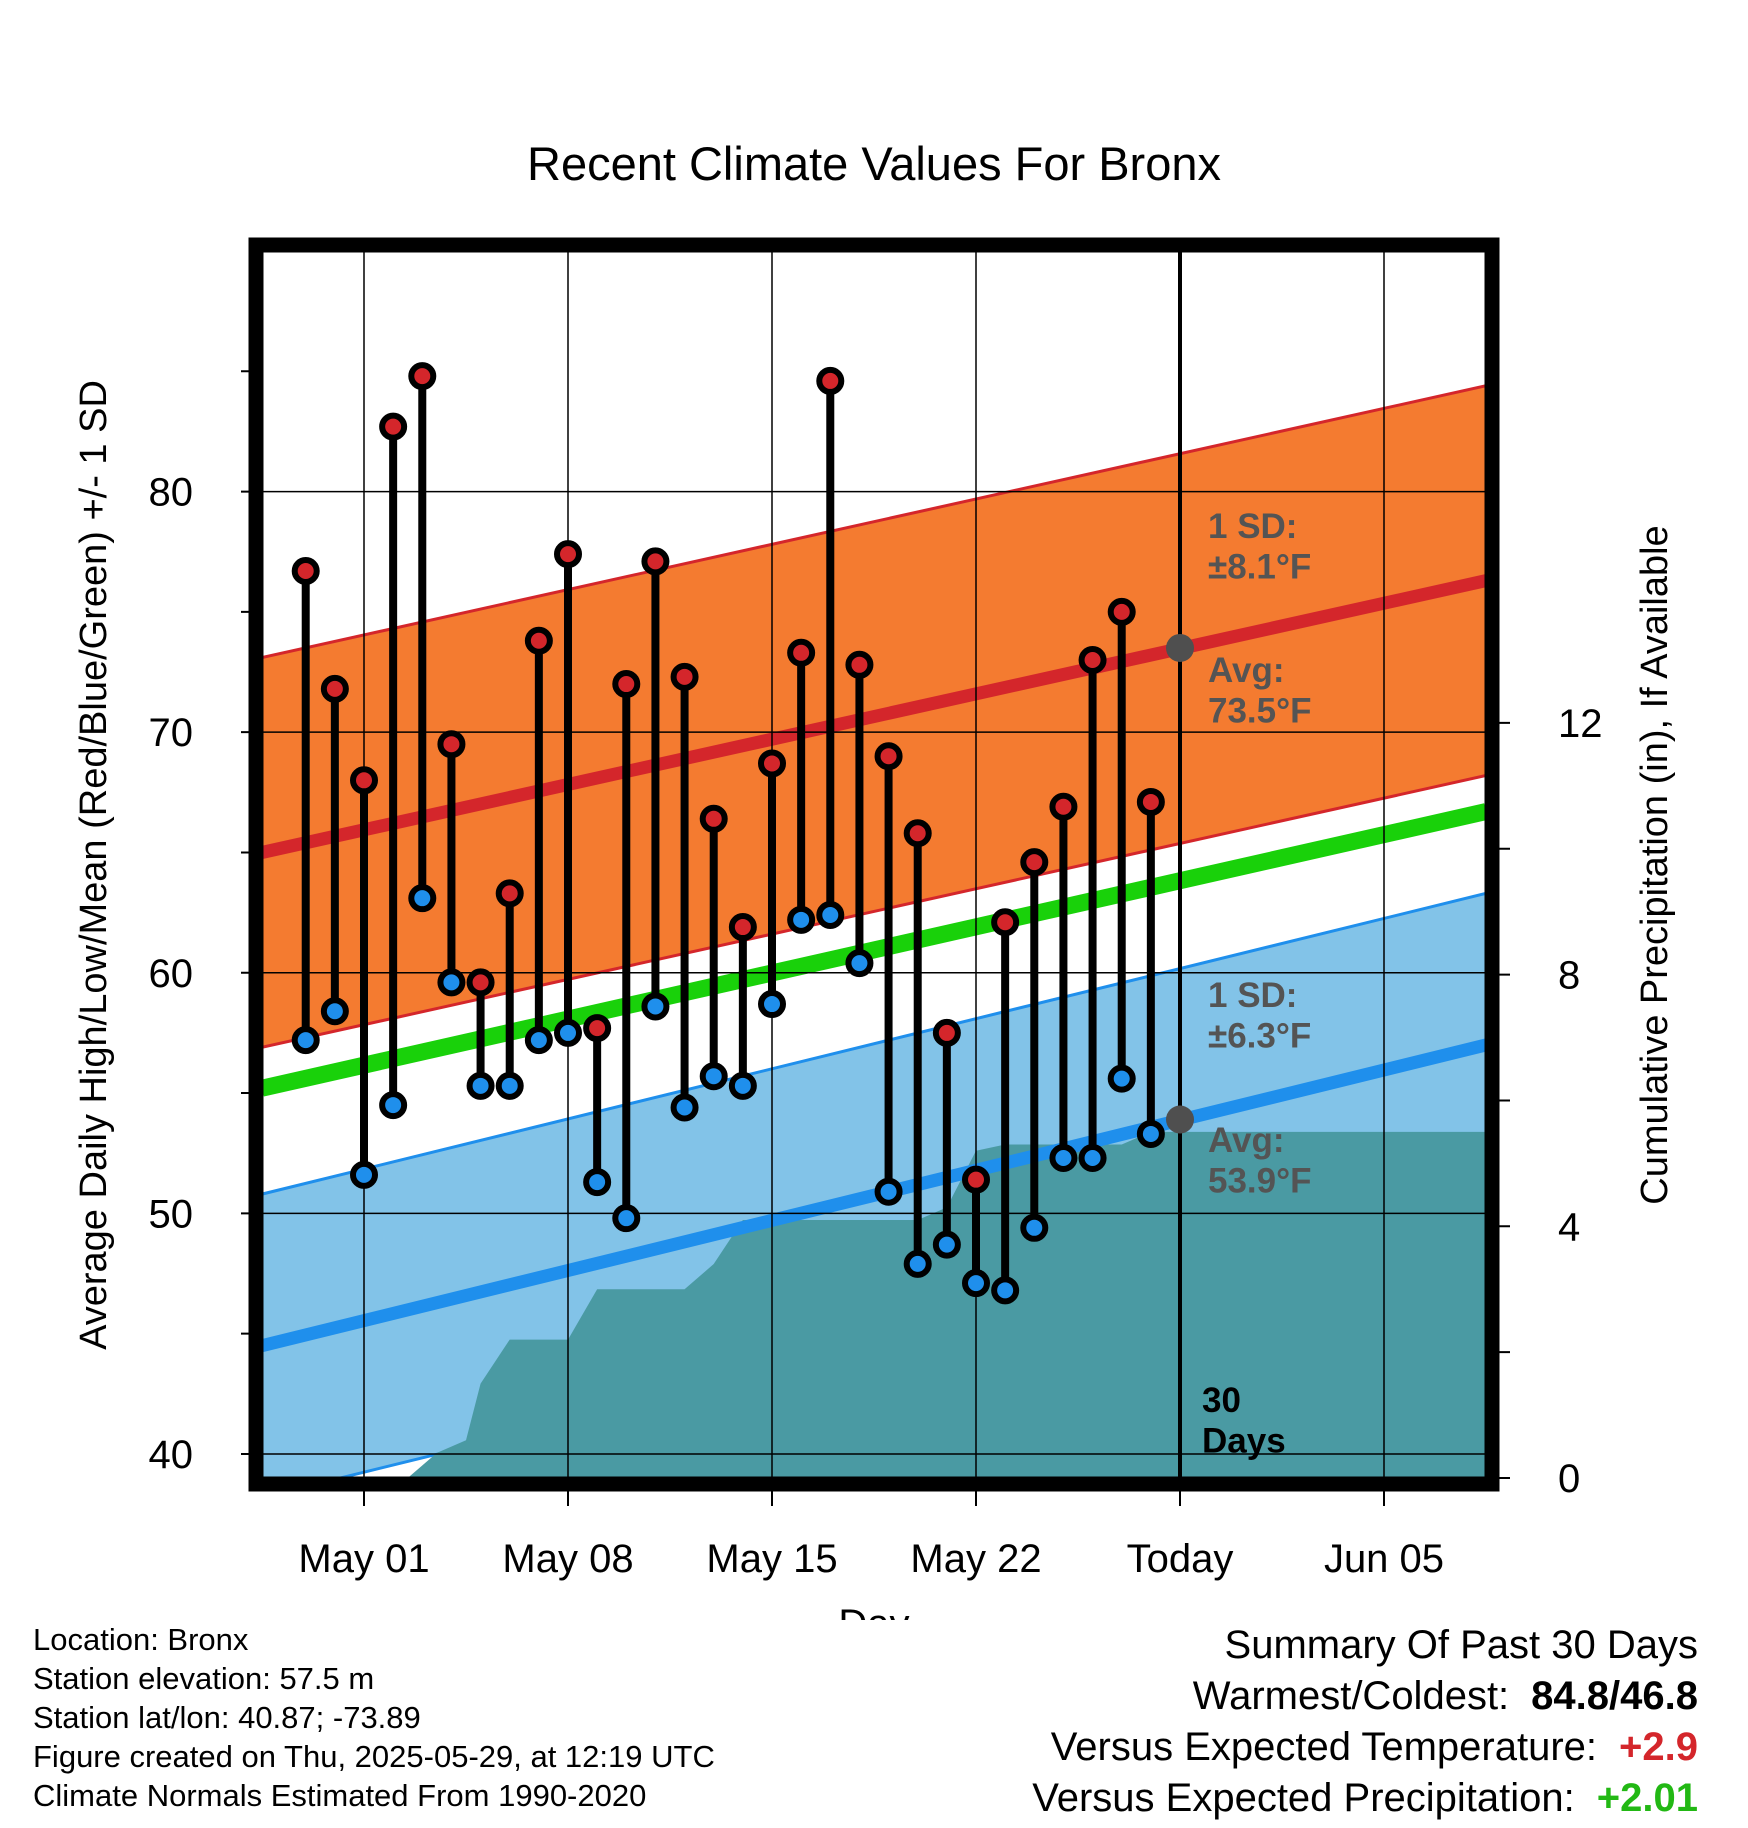  I want to click on normal-mean-line, so click(874, 950).